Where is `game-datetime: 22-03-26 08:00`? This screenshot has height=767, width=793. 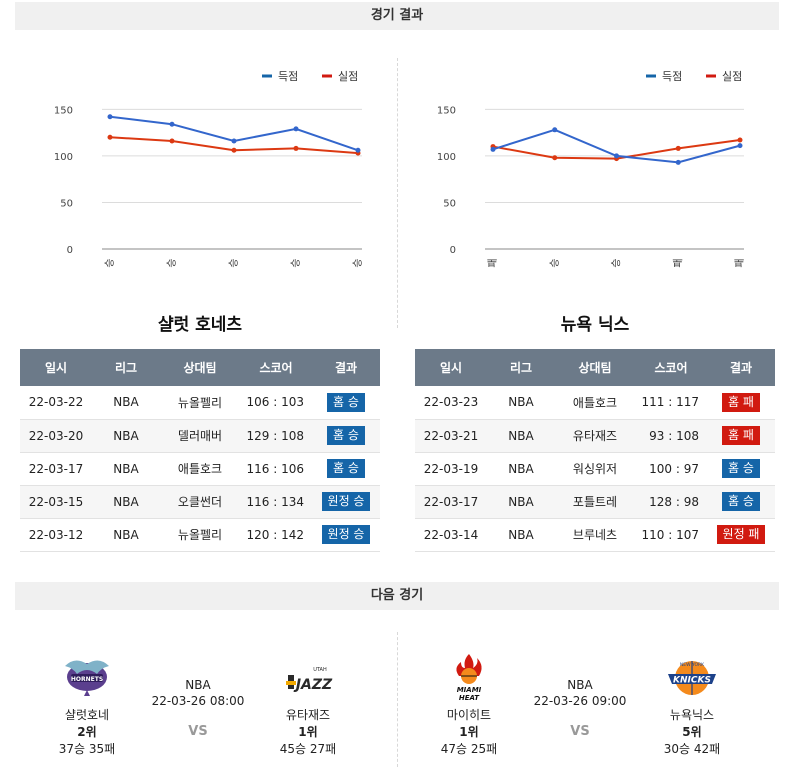 game-datetime: 22-03-26 08:00 is located at coordinates (198, 701).